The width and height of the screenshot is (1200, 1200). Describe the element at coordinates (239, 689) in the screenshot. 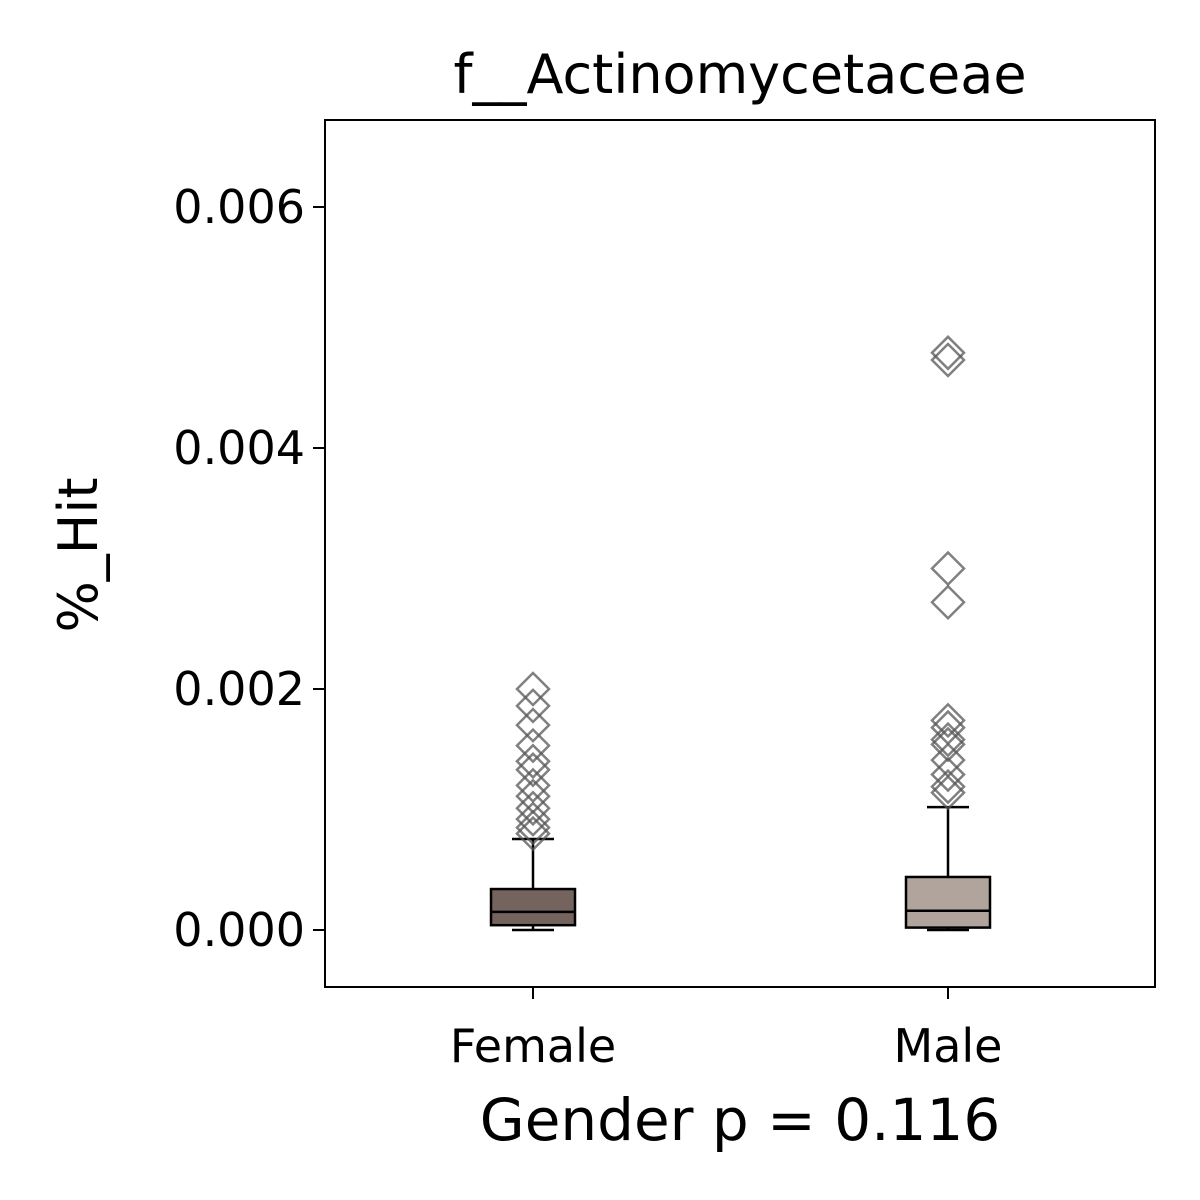

I see `y-tick-label: 0.002` at that location.